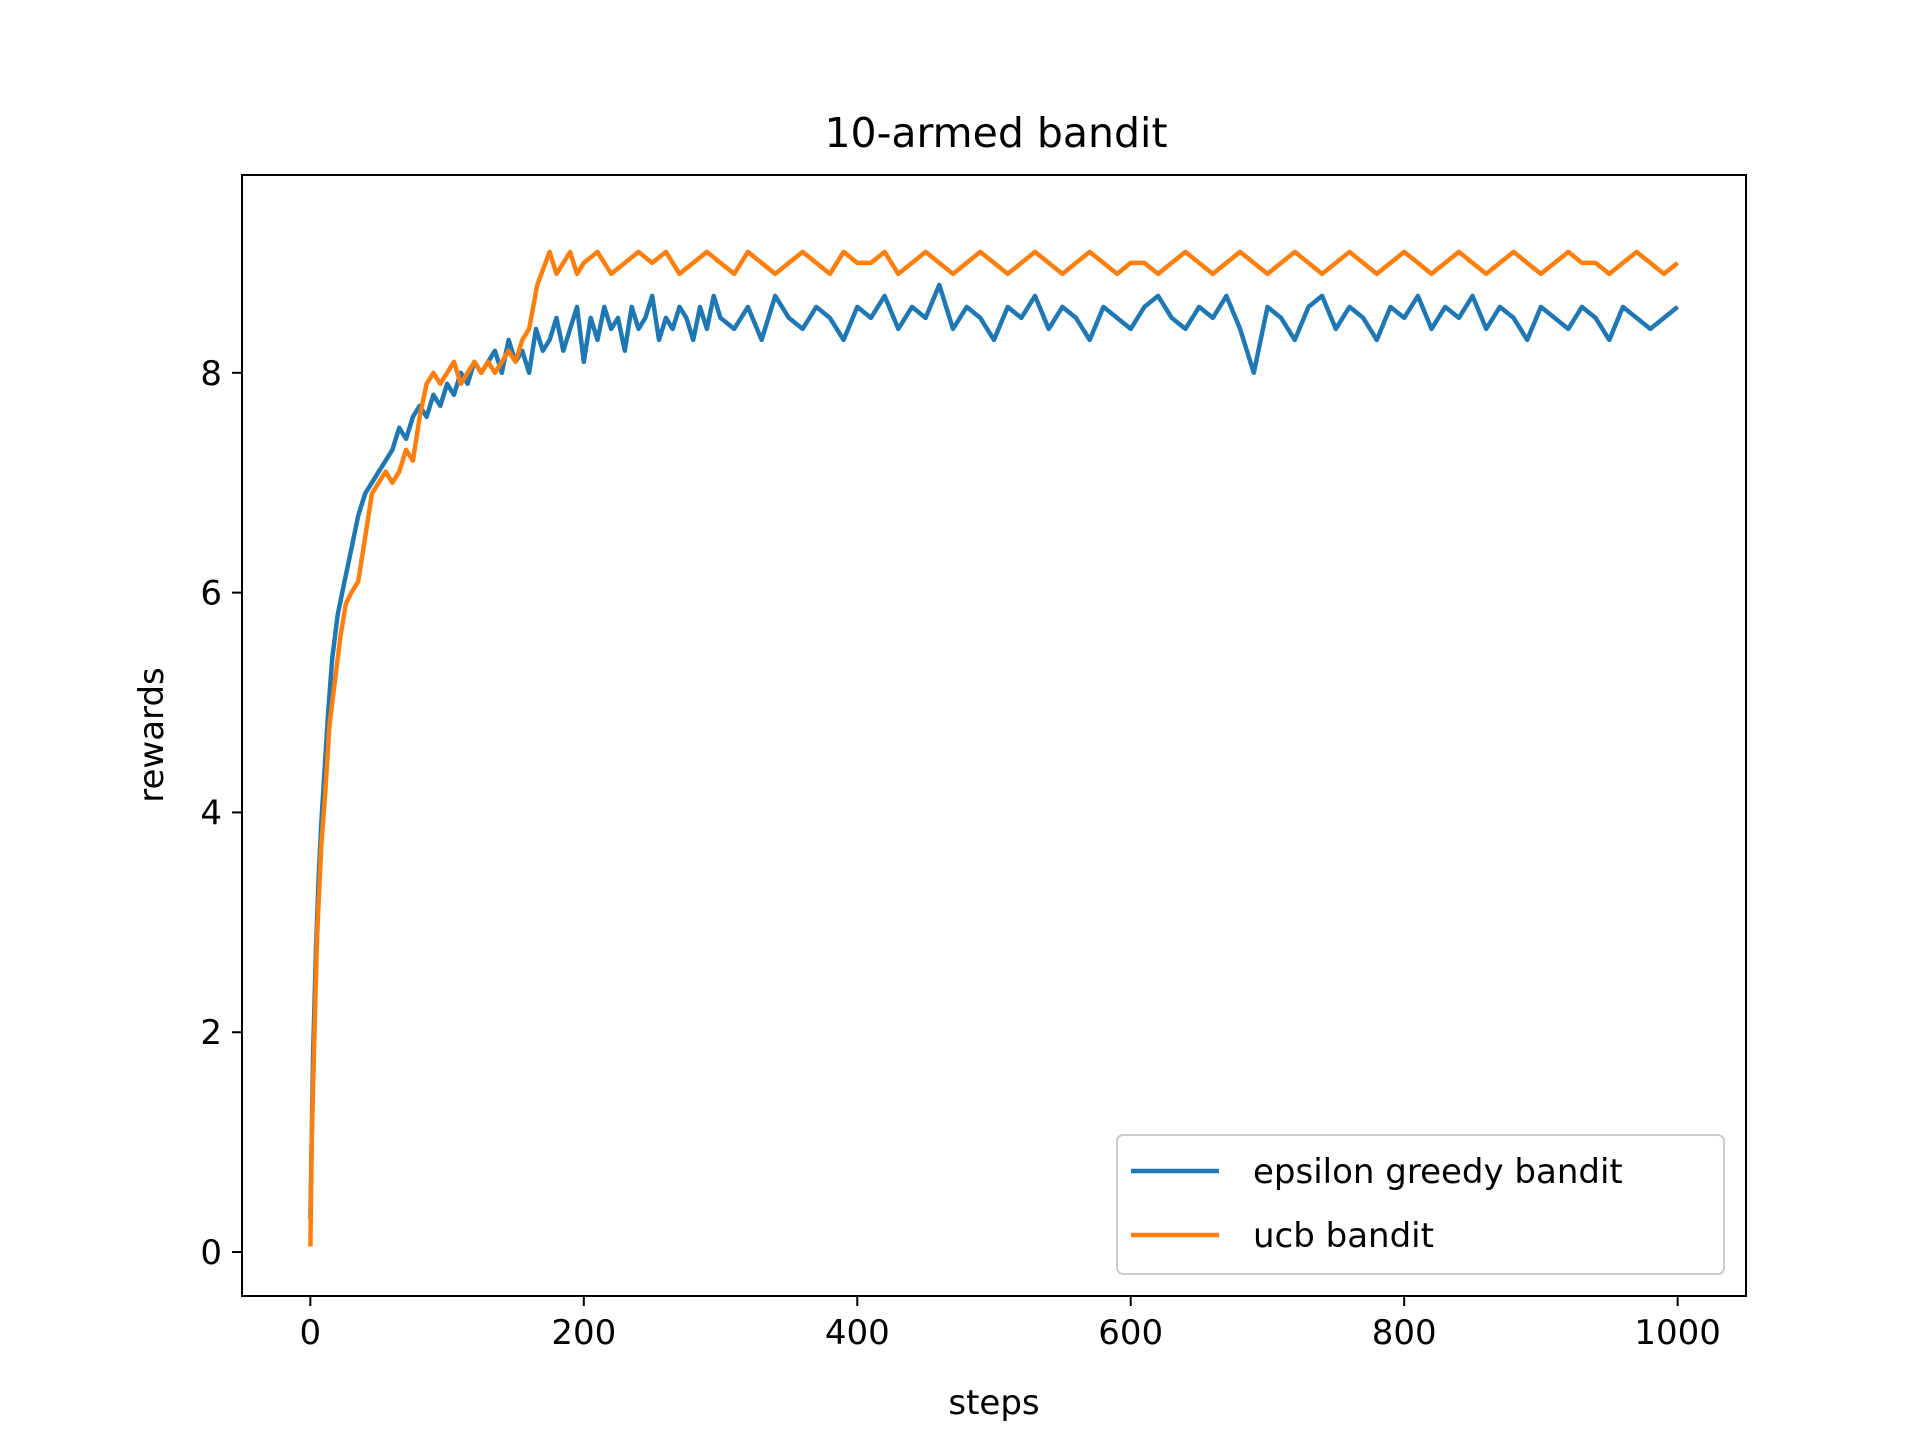 The width and height of the screenshot is (1920, 1440). I want to click on y-tick-label: 6, so click(211, 594).